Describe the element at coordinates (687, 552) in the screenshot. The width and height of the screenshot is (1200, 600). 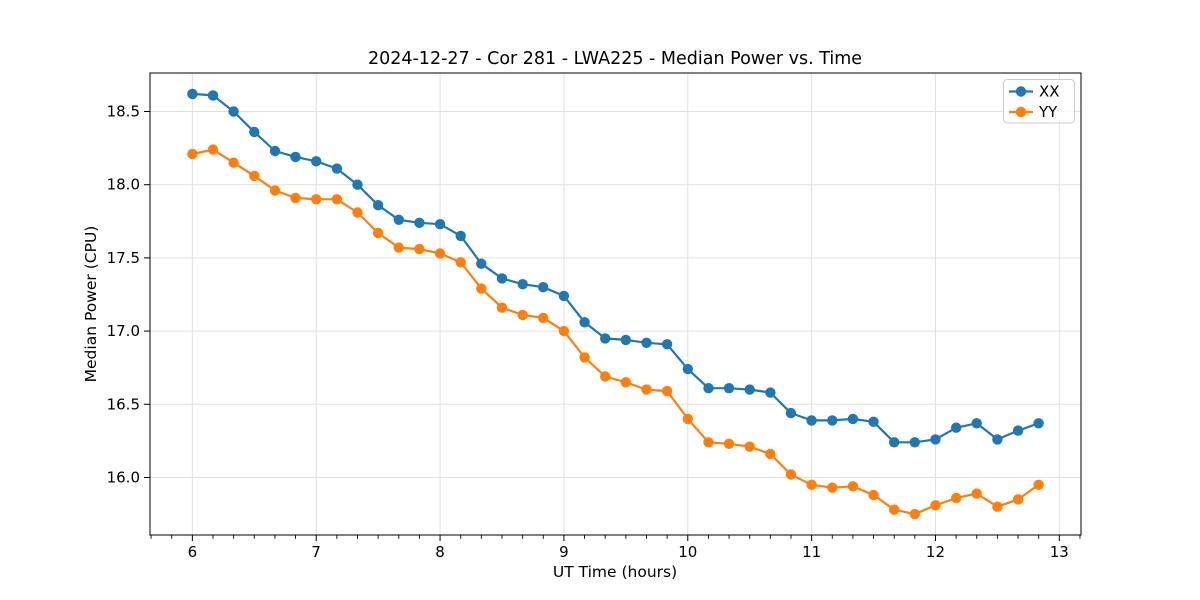
I see `x-tick-label: 10` at that location.